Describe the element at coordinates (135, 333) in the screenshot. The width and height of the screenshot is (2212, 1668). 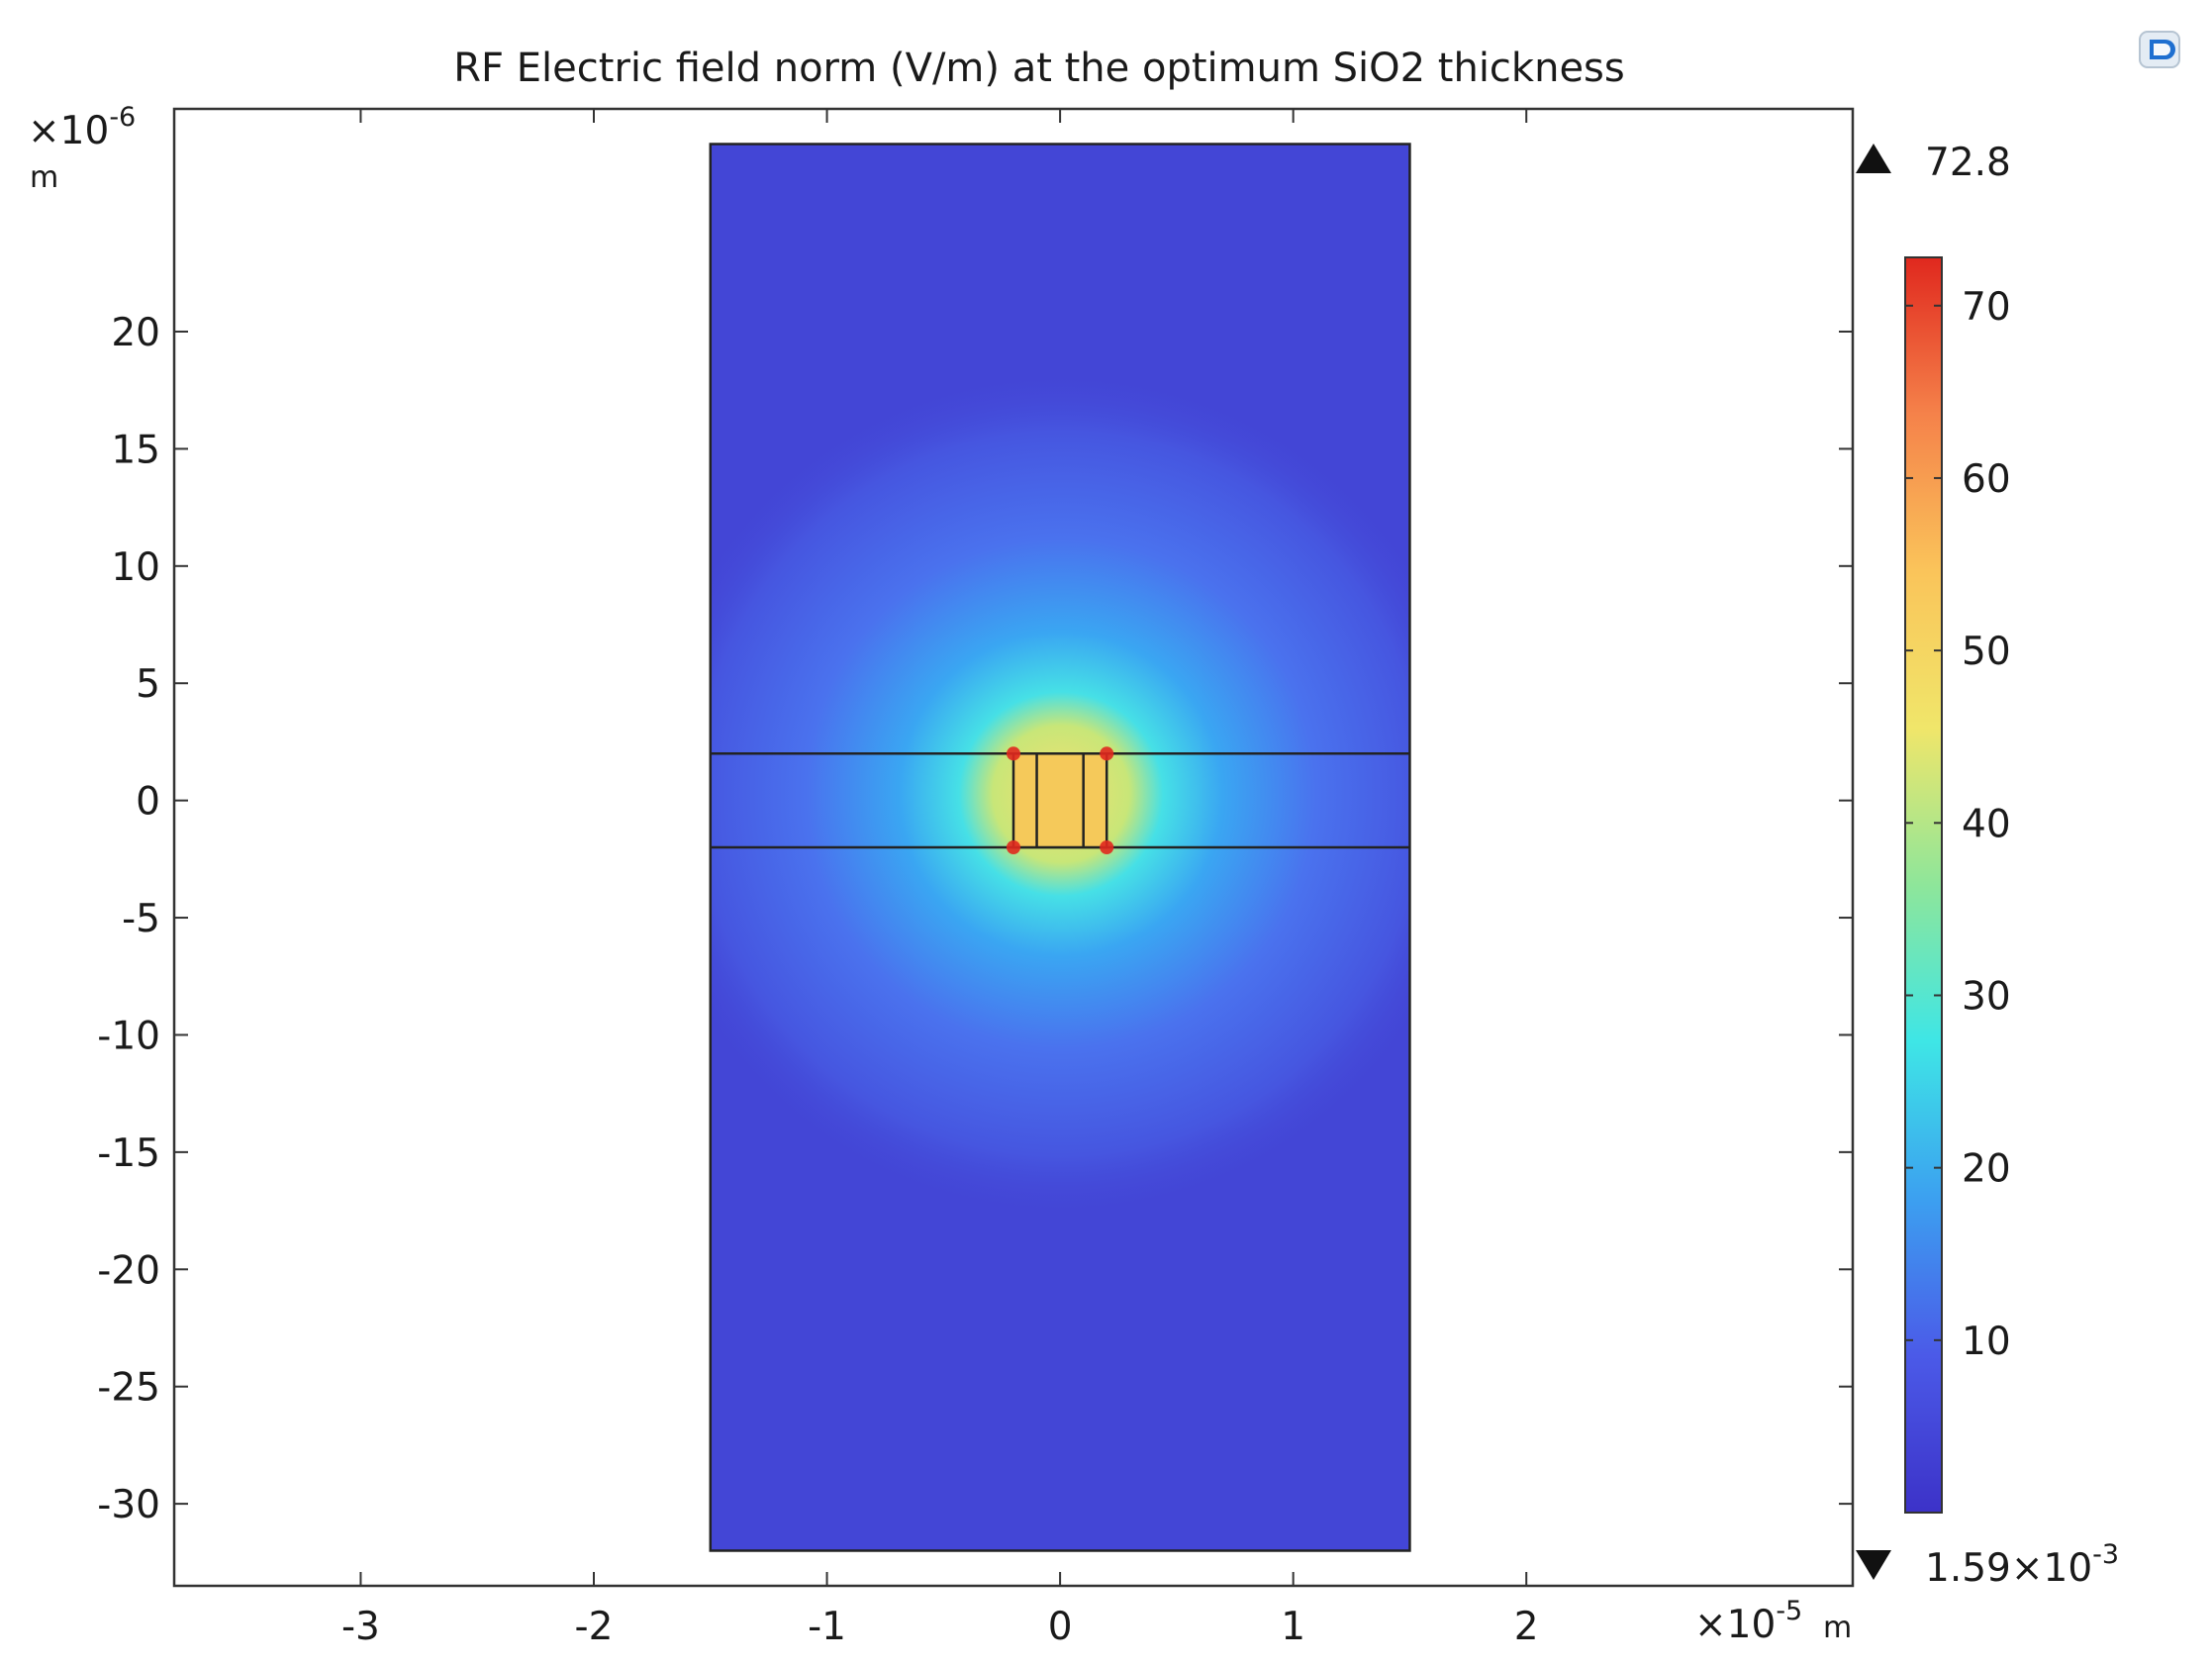
I see `y-tick-label: 20` at that location.